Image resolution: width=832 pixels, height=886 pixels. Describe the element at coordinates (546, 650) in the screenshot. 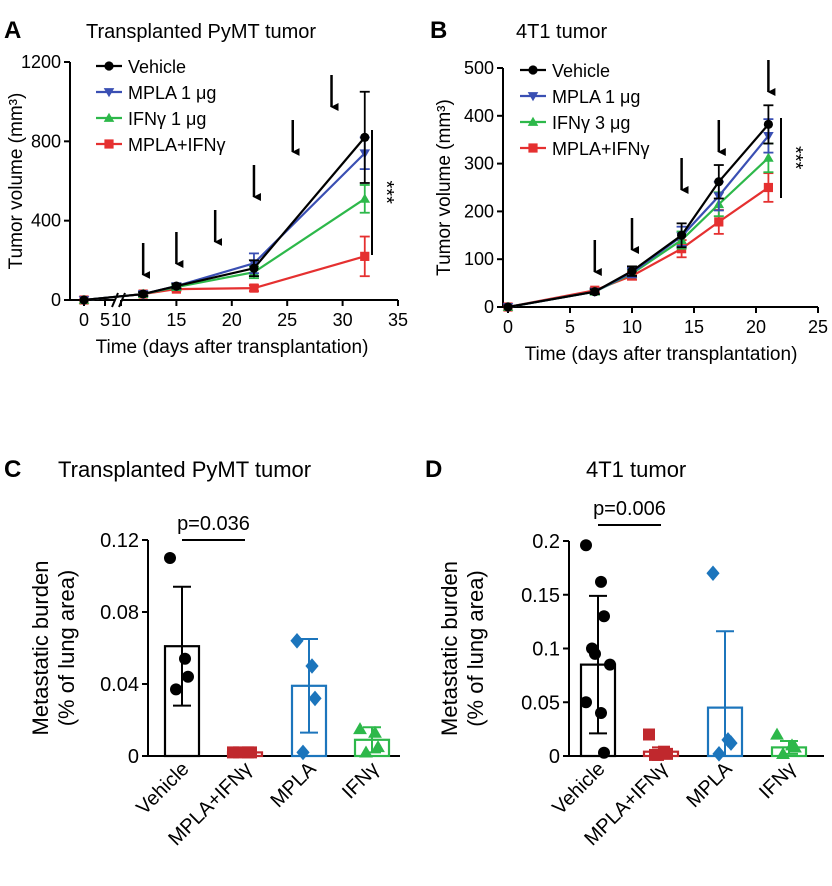

I see `y-tick-label: 0.1` at that location.